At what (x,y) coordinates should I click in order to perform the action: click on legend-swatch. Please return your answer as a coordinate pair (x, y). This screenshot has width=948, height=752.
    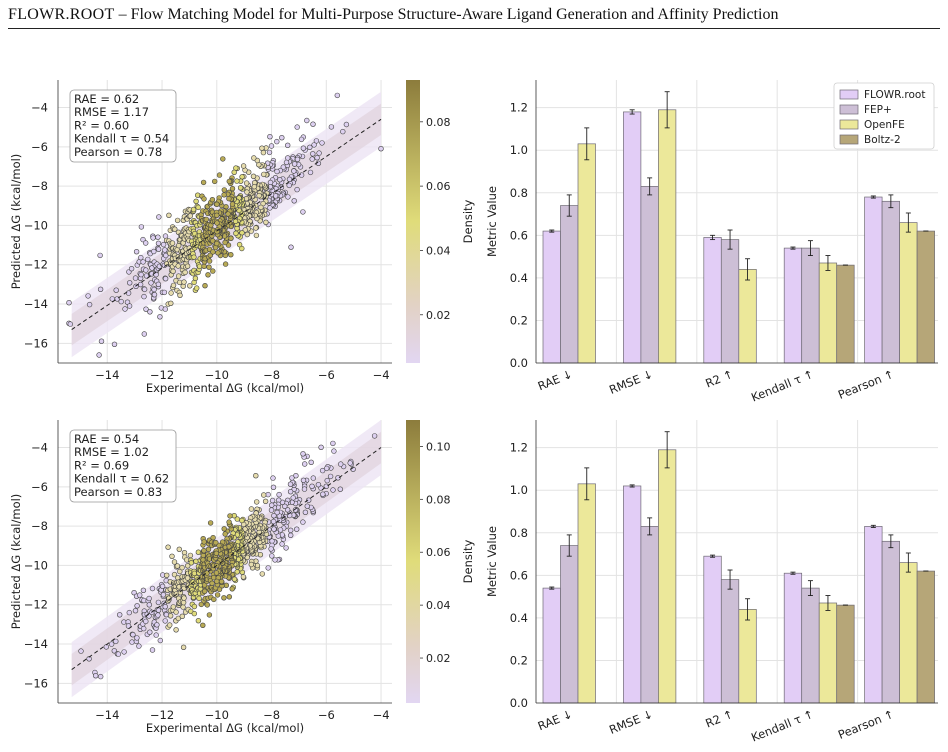
    Looking at the image, I should click on (849, 94).